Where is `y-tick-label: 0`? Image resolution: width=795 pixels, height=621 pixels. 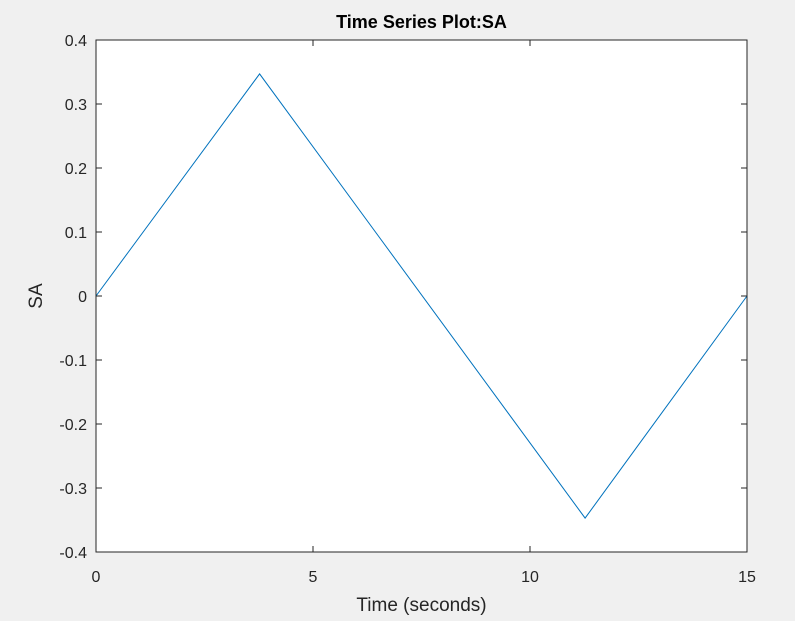 y-tick-label: 0 is located at coordinates (82, 297).